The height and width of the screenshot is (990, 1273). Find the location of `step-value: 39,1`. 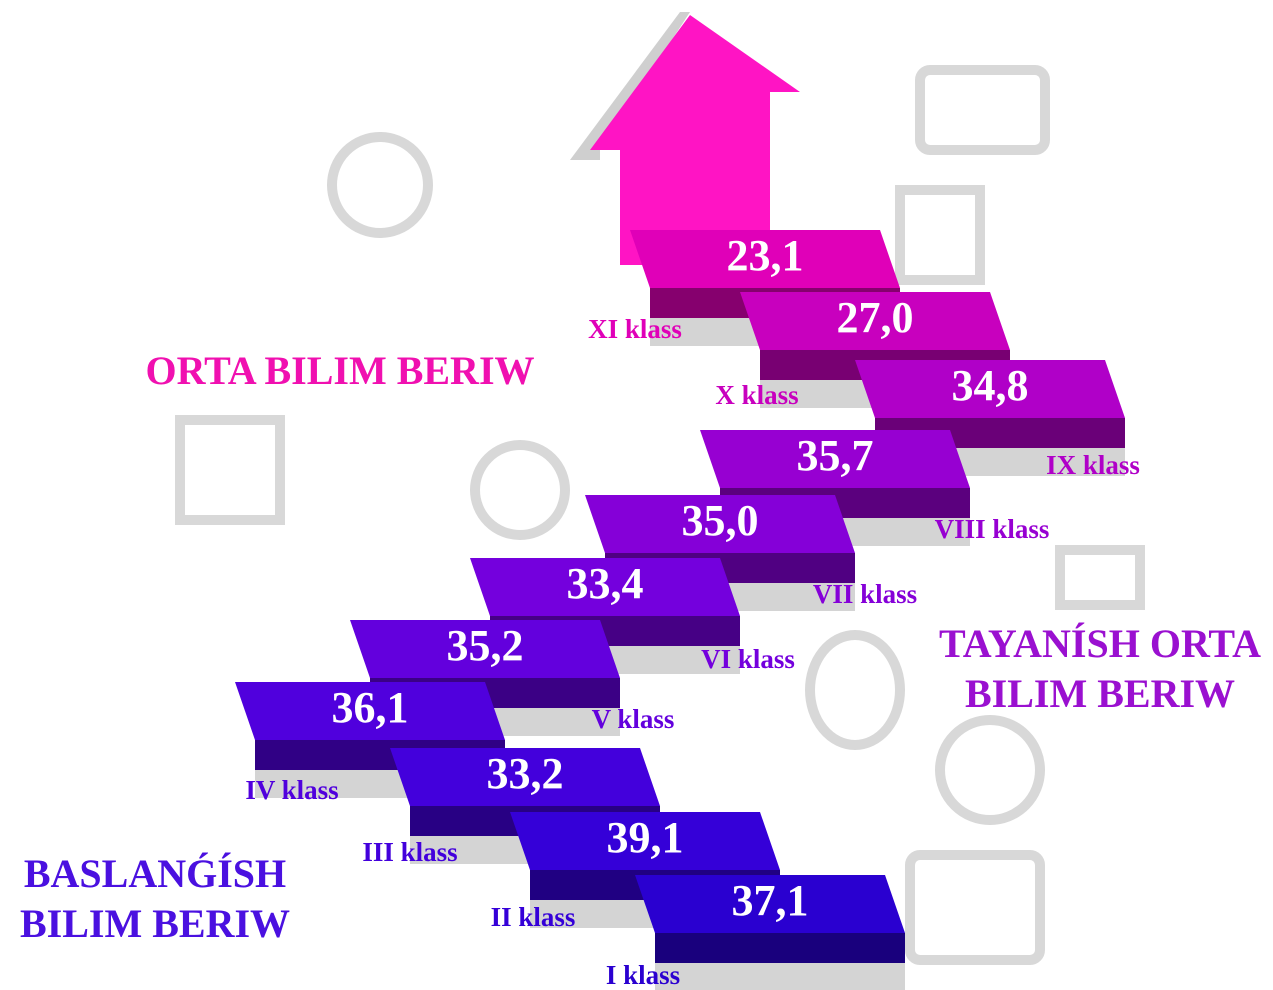

step-value: 39,1 is located at coordinates (645, 837).